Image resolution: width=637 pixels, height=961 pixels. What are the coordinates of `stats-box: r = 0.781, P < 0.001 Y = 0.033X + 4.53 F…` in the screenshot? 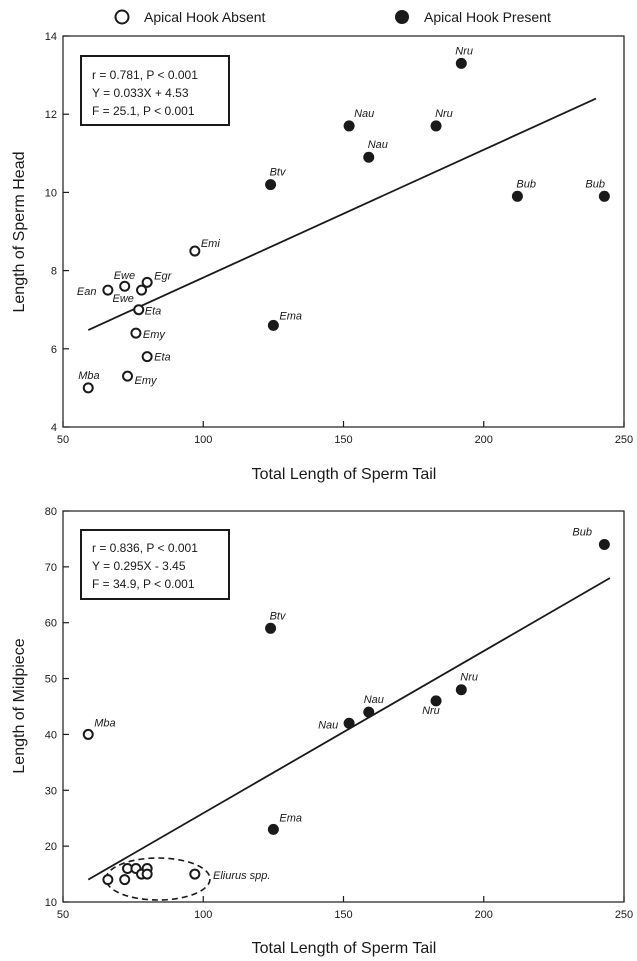 It's located at (155, 90).